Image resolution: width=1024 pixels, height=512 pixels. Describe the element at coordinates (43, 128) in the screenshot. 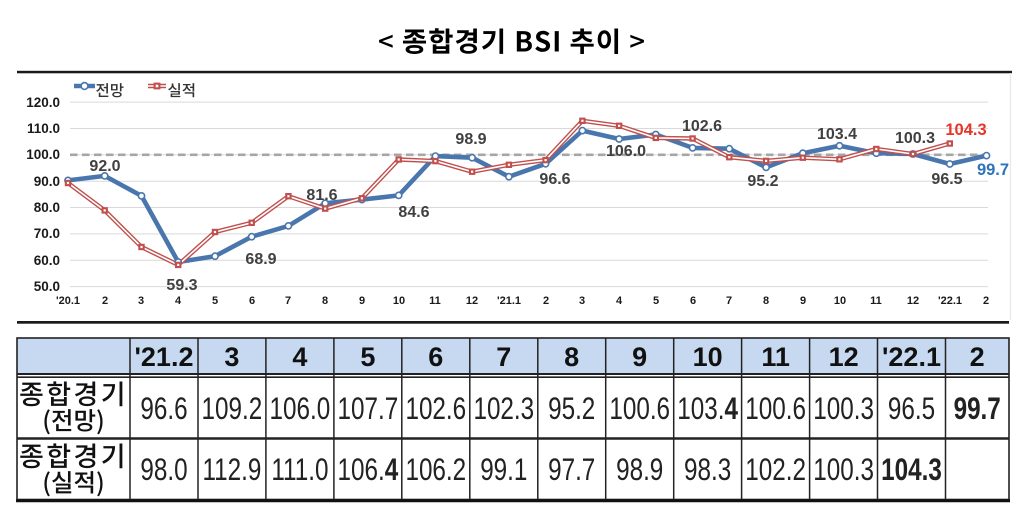

I see `svg-text: 110.0` at that location.